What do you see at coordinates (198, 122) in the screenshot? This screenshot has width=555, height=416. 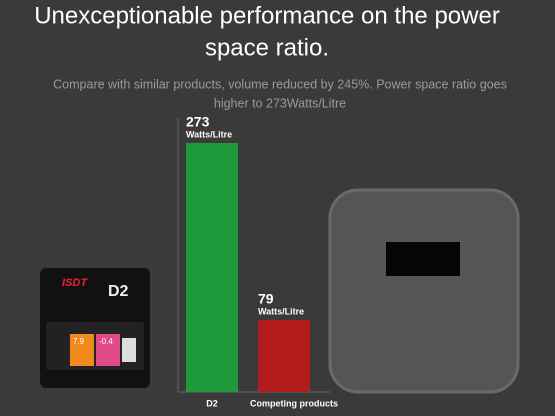 I see `value-label: 273` at bounding box center [198, 122].